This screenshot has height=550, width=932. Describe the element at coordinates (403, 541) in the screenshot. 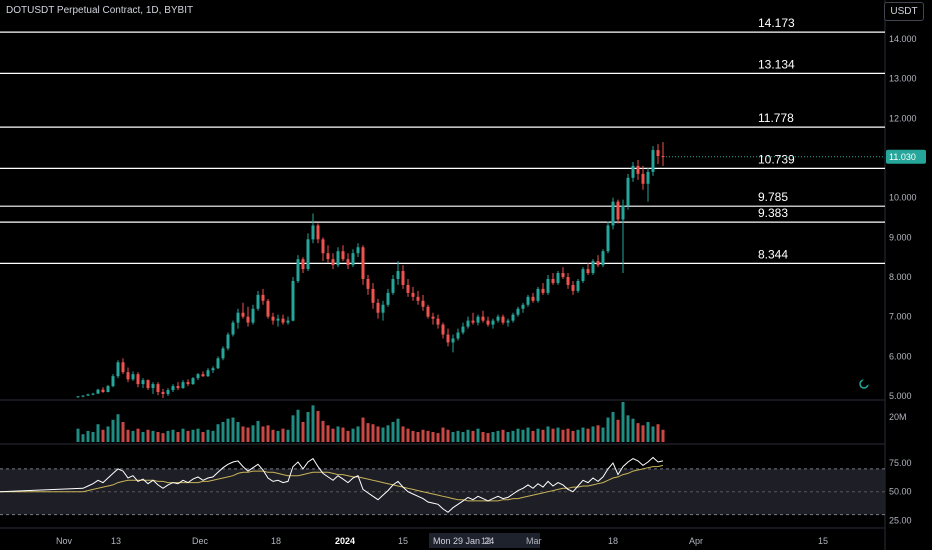

I see `x-tick-label: 15` at that location.